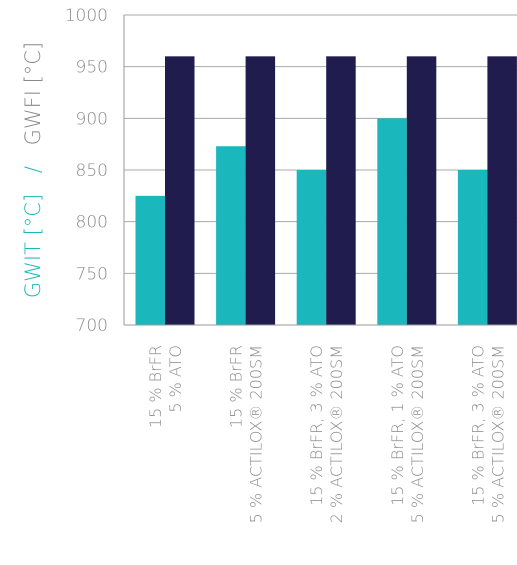  Describe the element at coordinates (86, 16) in the screenshot. I see `y-tick-label: 1000` at that location.